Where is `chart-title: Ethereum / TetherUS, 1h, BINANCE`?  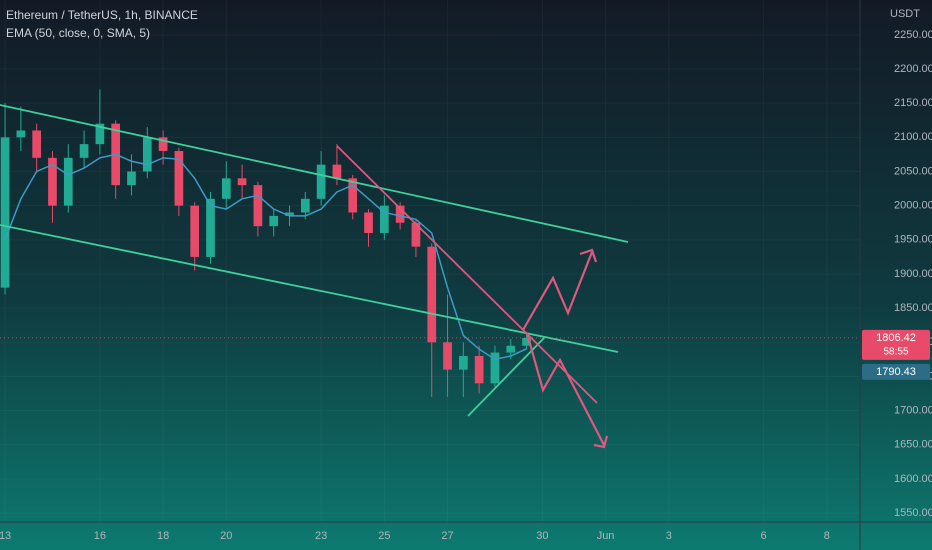 chart-title: Ethereum / TetherUS, 1h, BINANCE is located at coordinates (102, 15).